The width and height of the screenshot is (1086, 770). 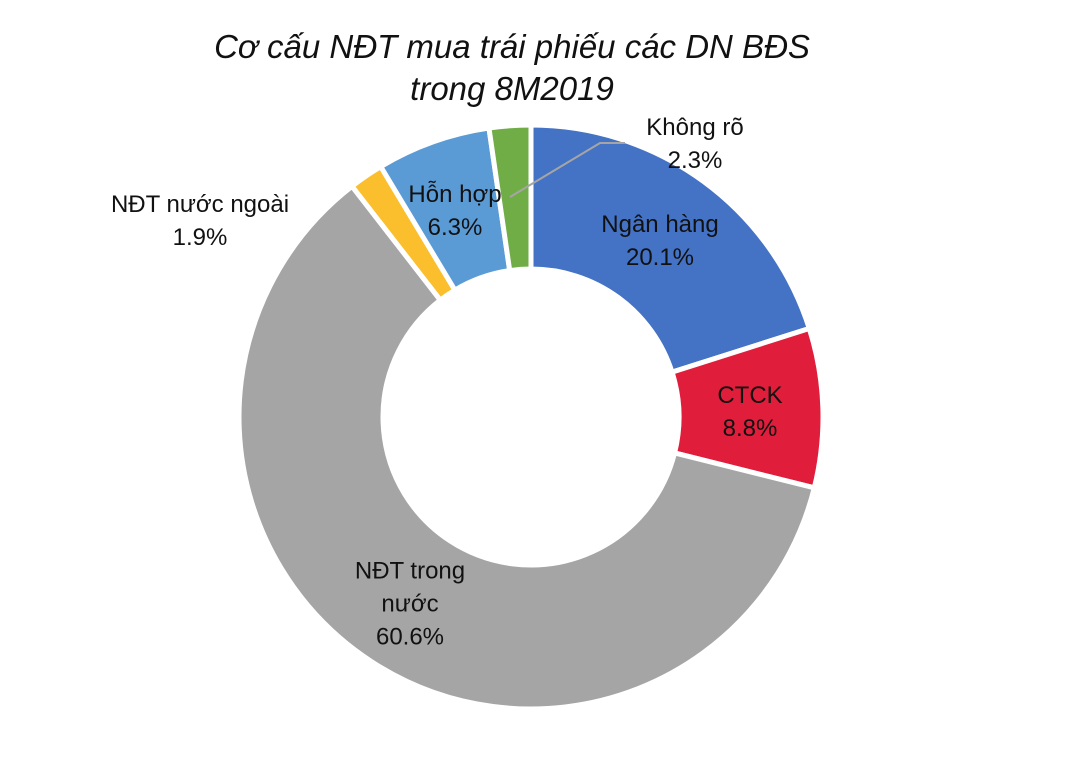 What do you see at coordinates (410, 637) in the screenshot?
I see `value-label: 60.6%` at bounding box center [410, 637].